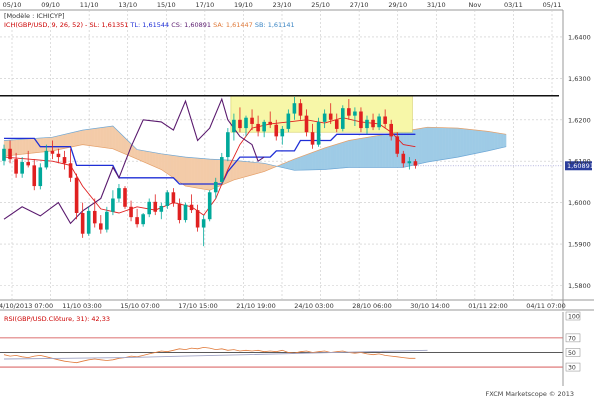 The width and height of the screenshot is (594, 400). What do you see at coordinates (529, 394) in the screenshot?
I see `footer-credit: FXCM Marketscope © 2013` at bounding box center [529, 394].